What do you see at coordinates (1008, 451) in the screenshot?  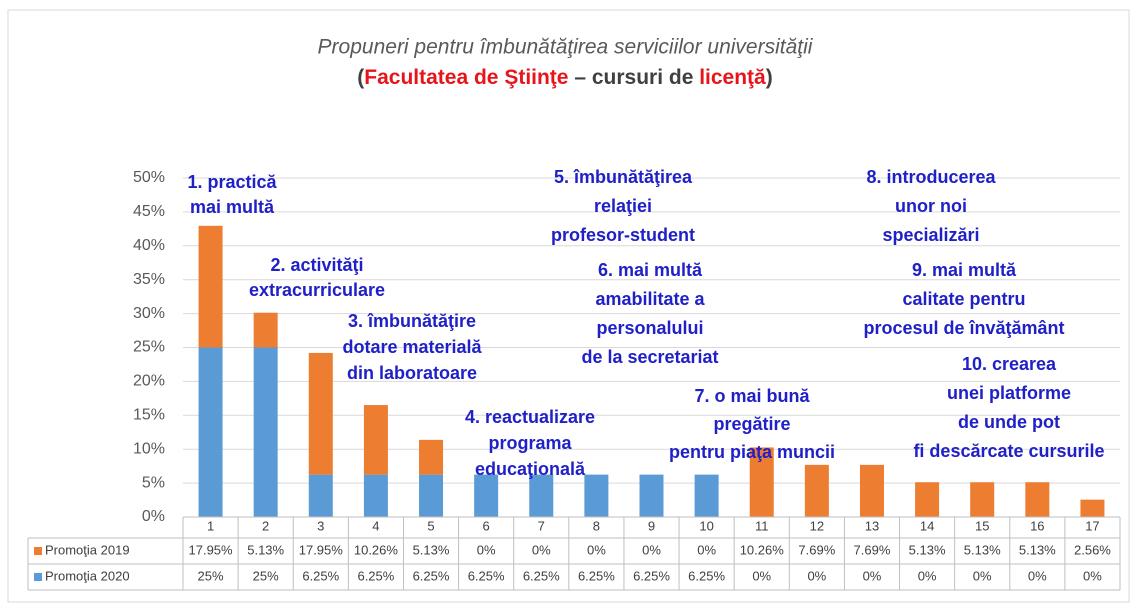 I see `annotation: fi descărcate cursurile` at bounding box center [1008, 451].